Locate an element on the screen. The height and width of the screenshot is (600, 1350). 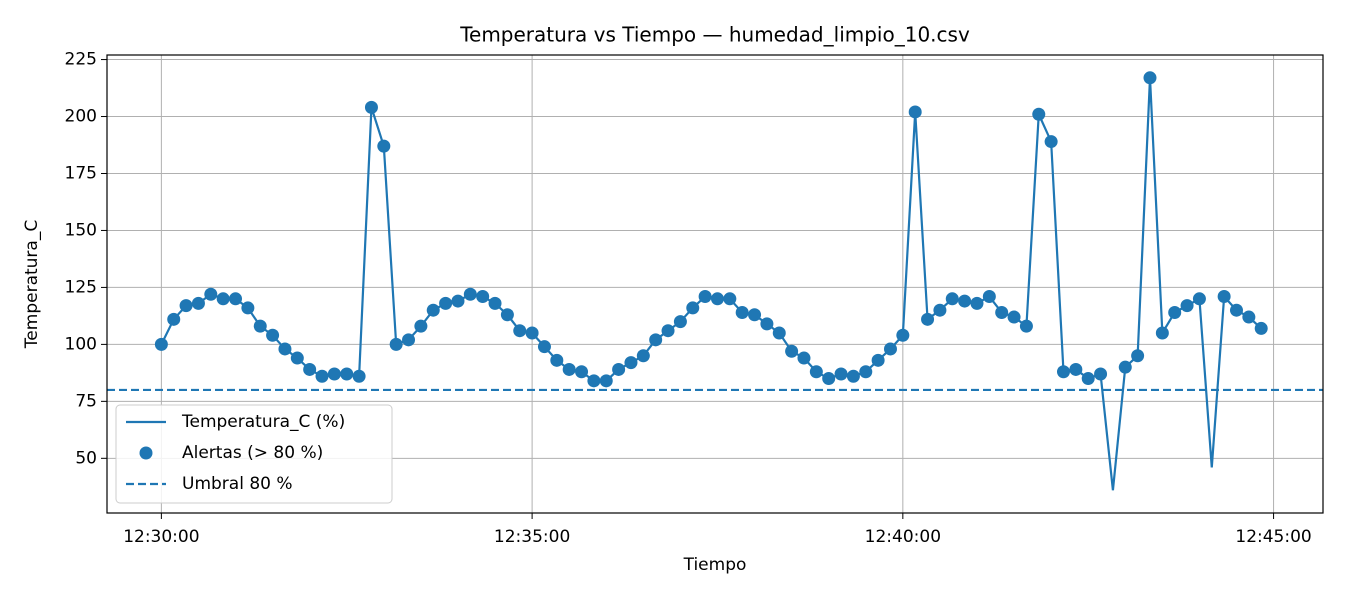
x-tick-label: 12:40:00 is located at coordinates (903, 537).